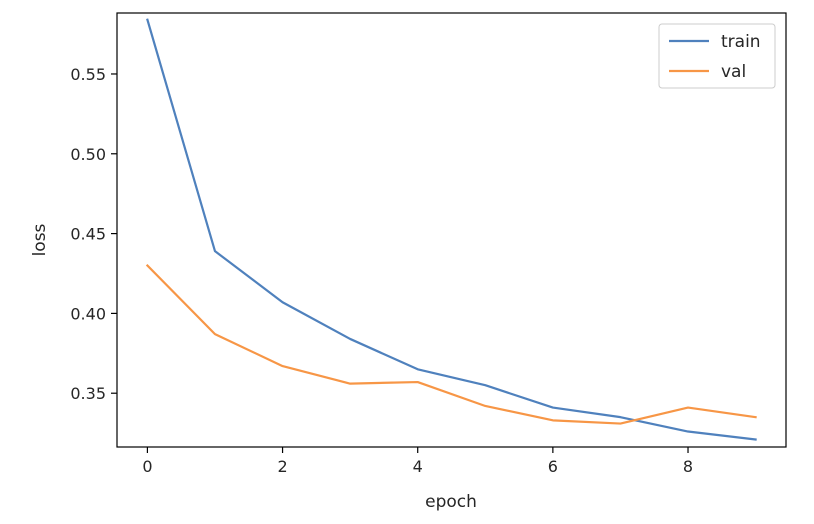 Image resolution: width=814 pixels, height=524 pixels. I want to click on x-tick-label: 2, so click(282, 466).